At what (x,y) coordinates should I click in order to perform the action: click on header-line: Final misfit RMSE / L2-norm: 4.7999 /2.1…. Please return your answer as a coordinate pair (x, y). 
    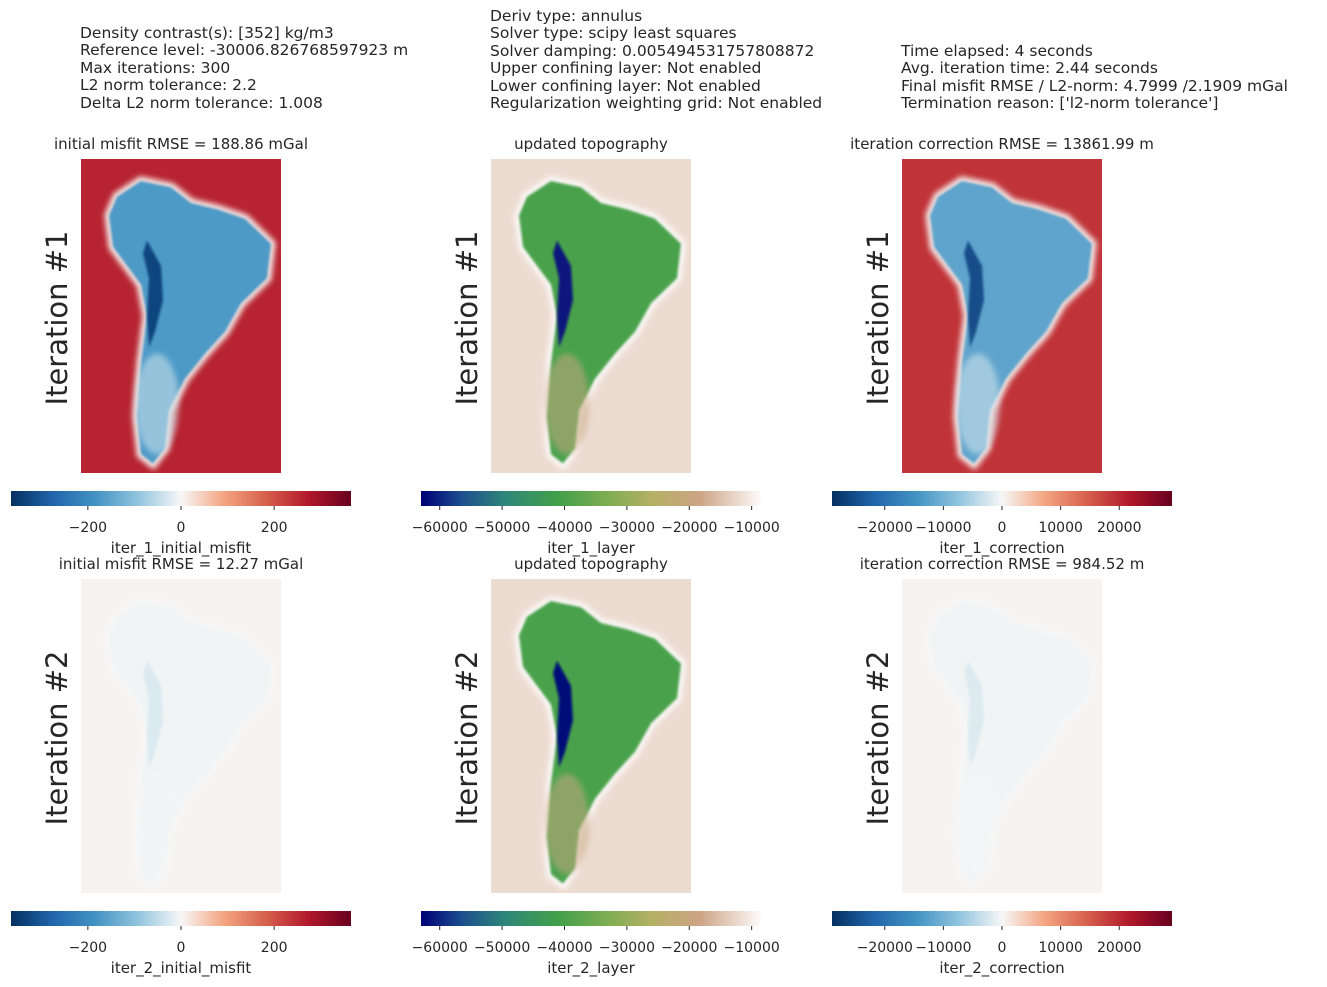
    Looking at the image, I should click on (1094, 85).